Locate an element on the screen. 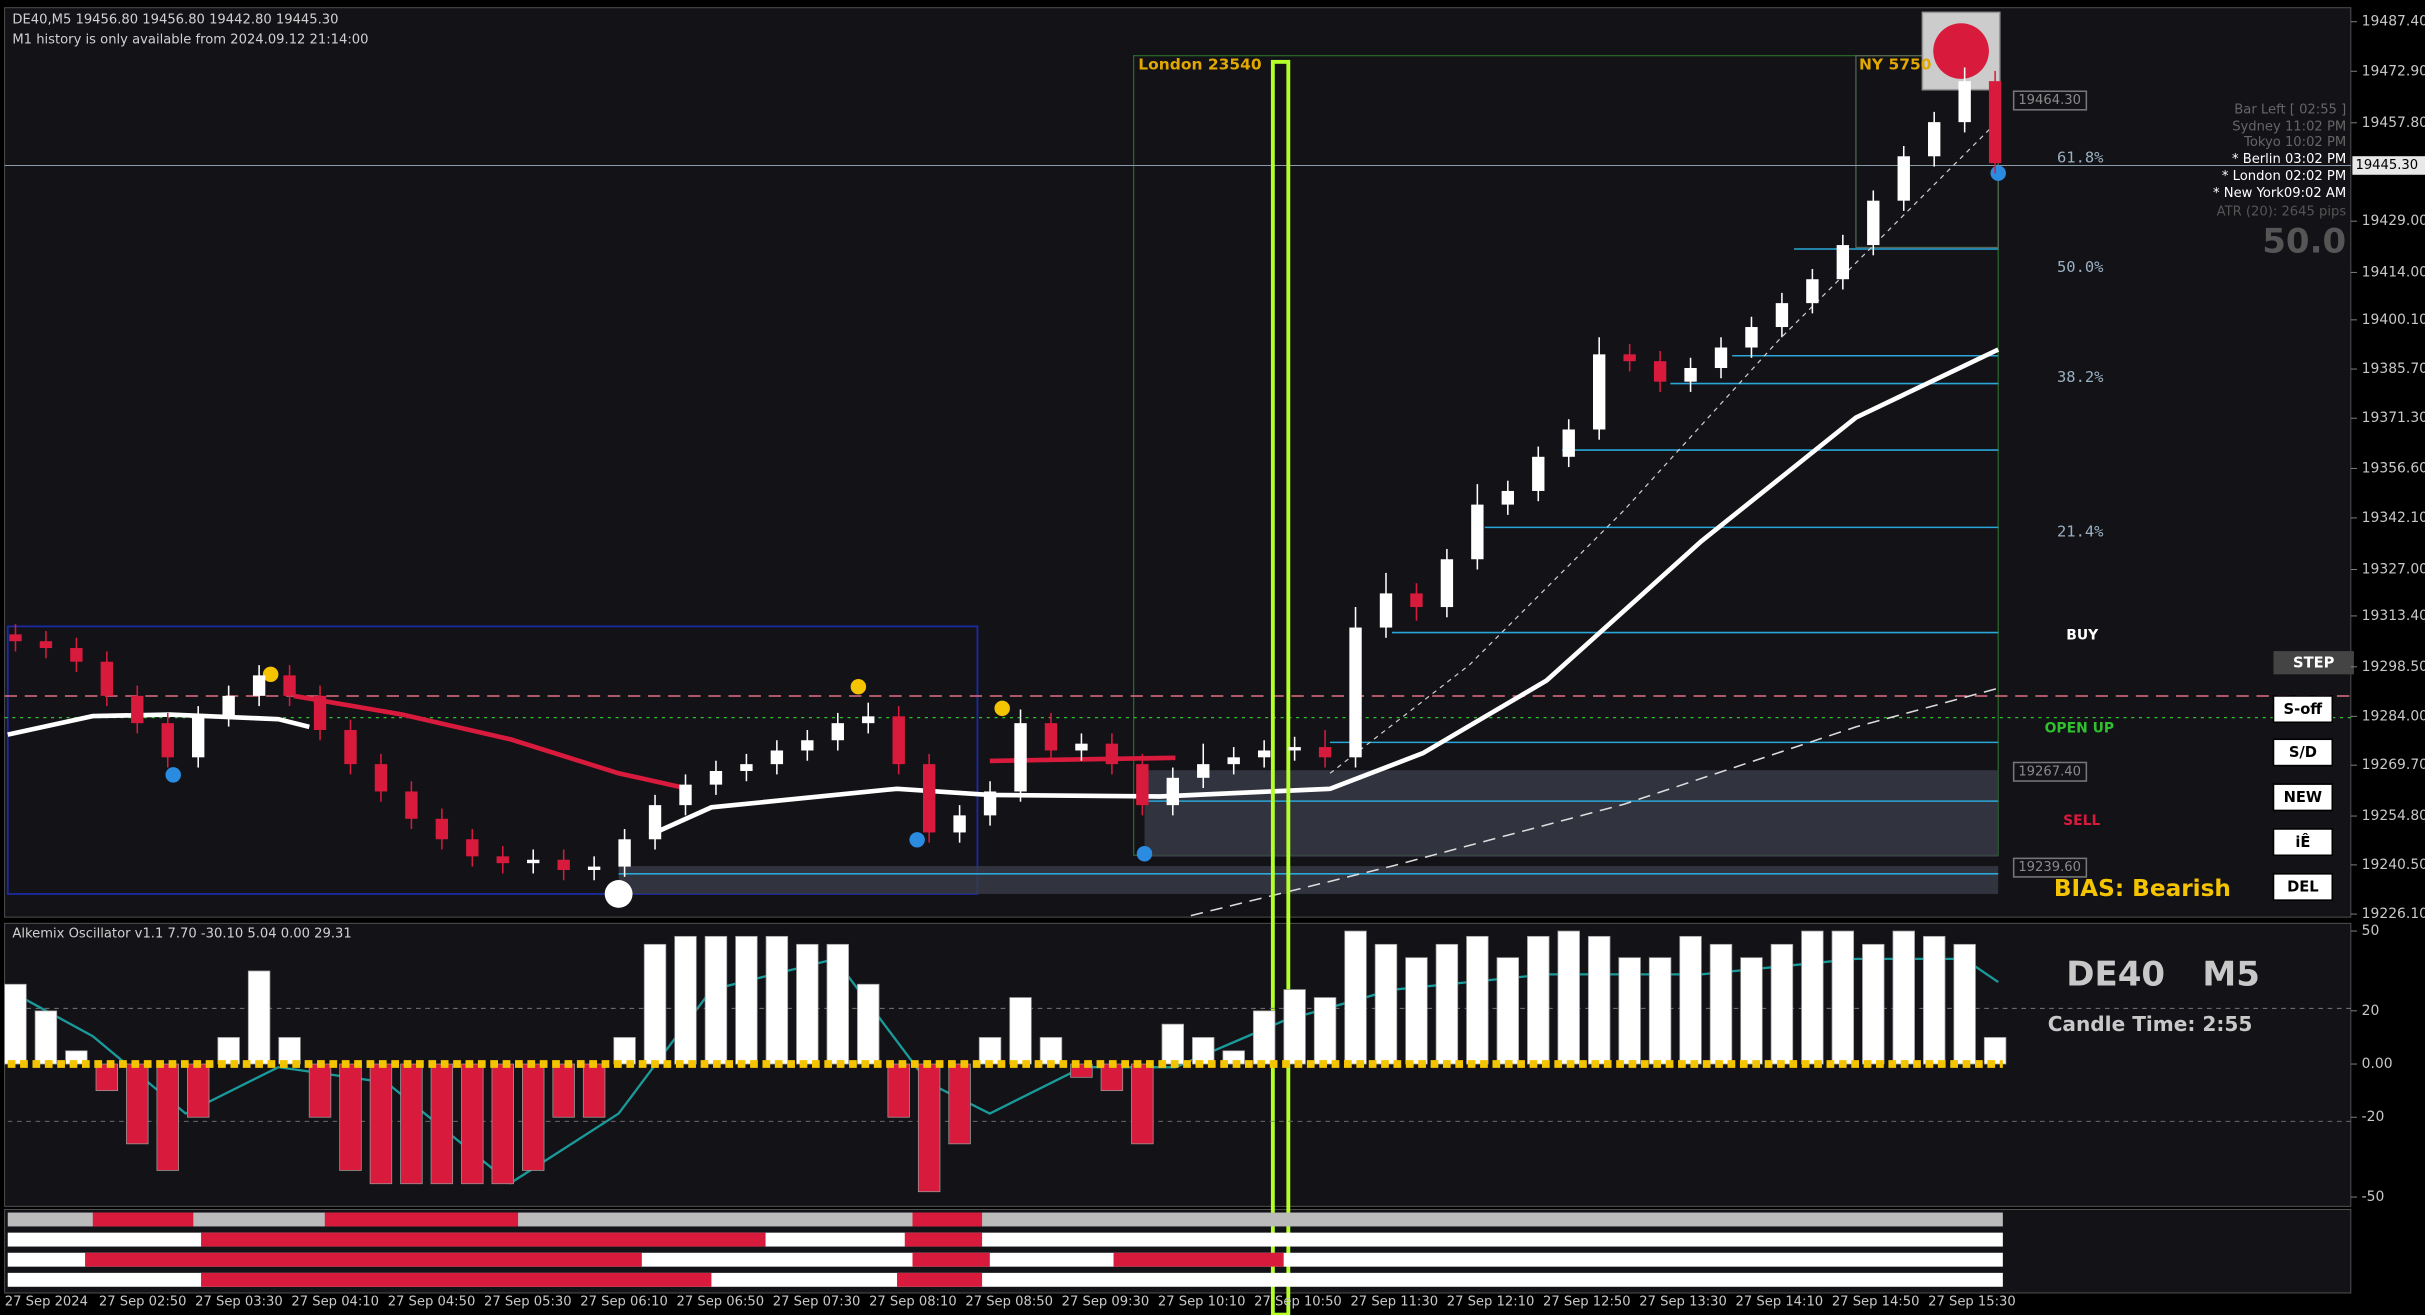  y-tick-label: 19356.60 is located at coordinates (2393, 468).